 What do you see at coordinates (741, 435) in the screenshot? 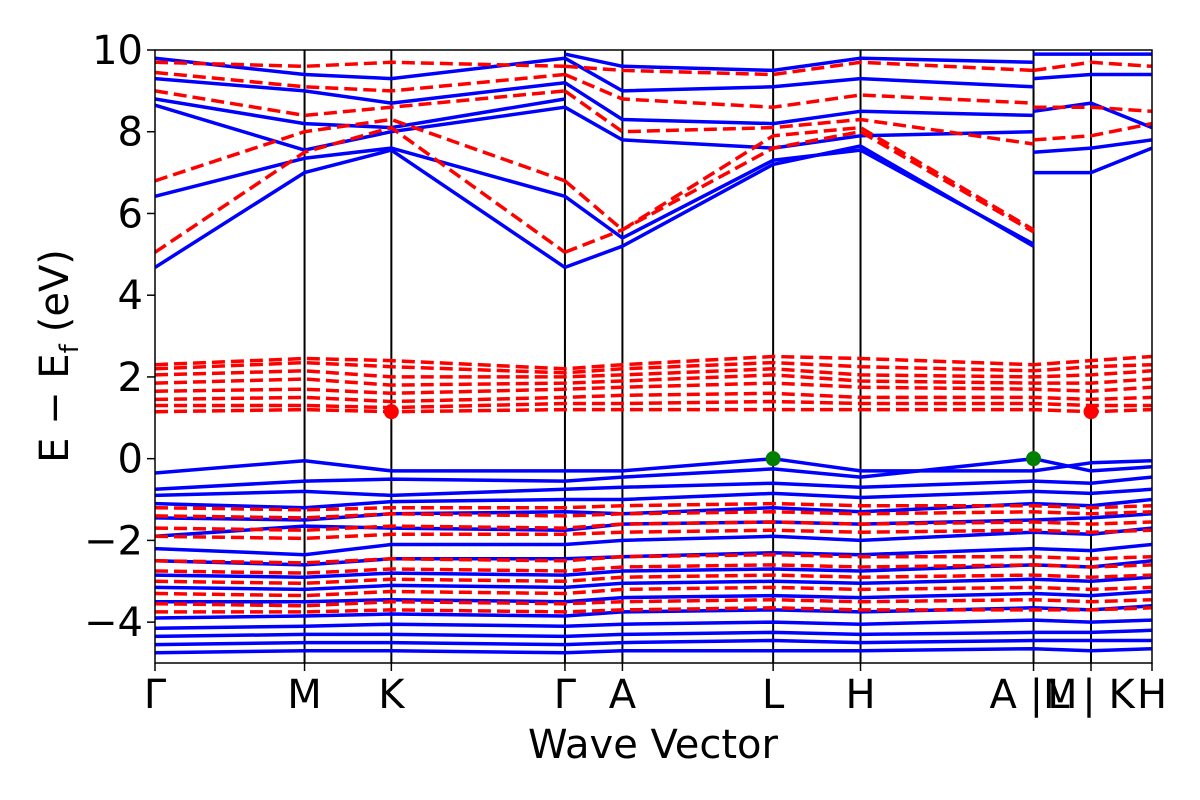
I see `band-edge-markers` at bounding box center [741, 435].